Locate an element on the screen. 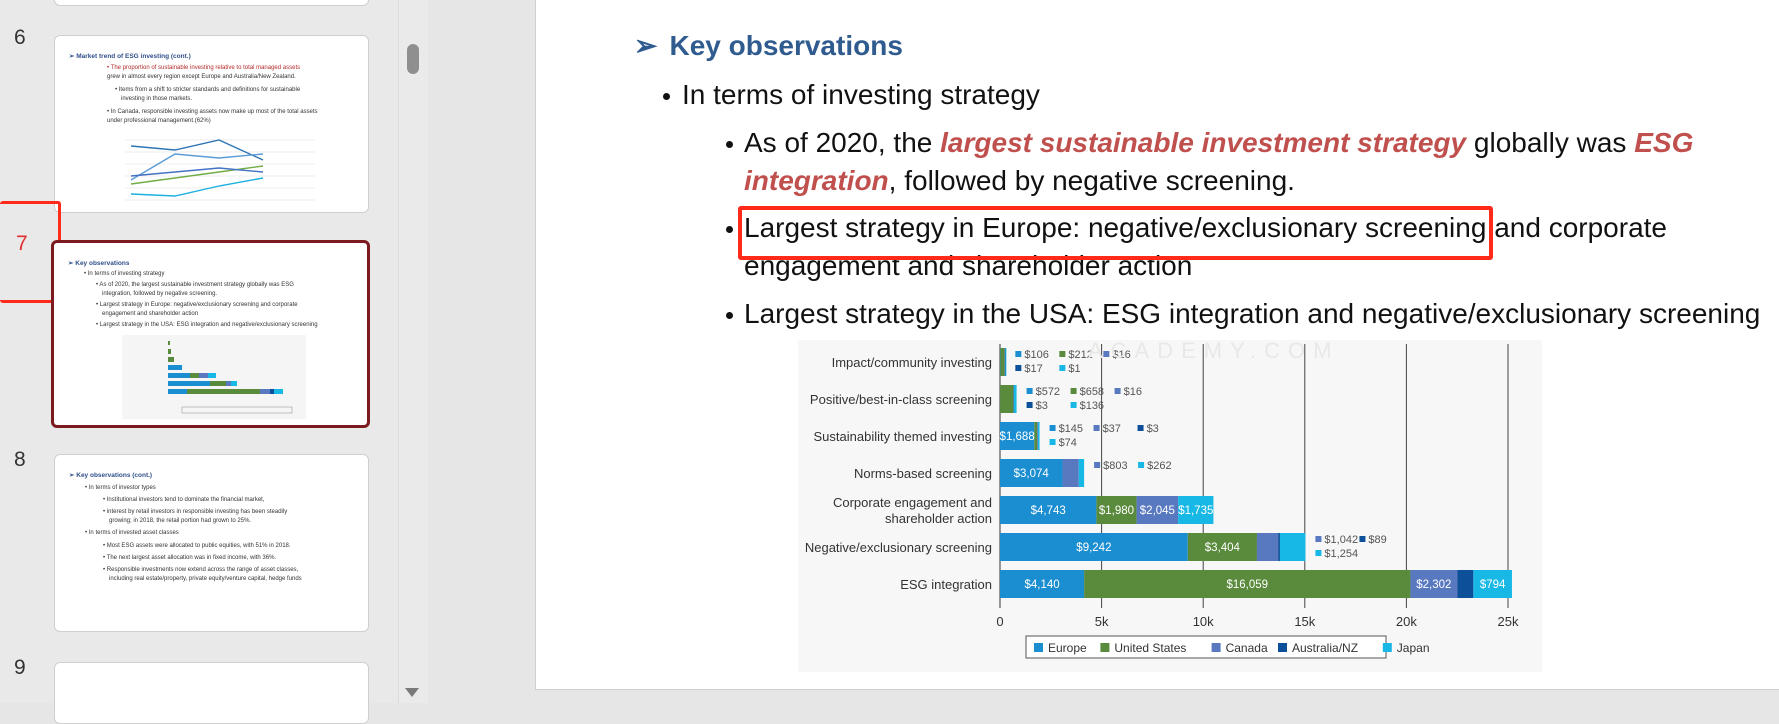 This screenshot has width=1779, height=724. bar-value-label: $1,688 is located at coordinates (1017, 437).